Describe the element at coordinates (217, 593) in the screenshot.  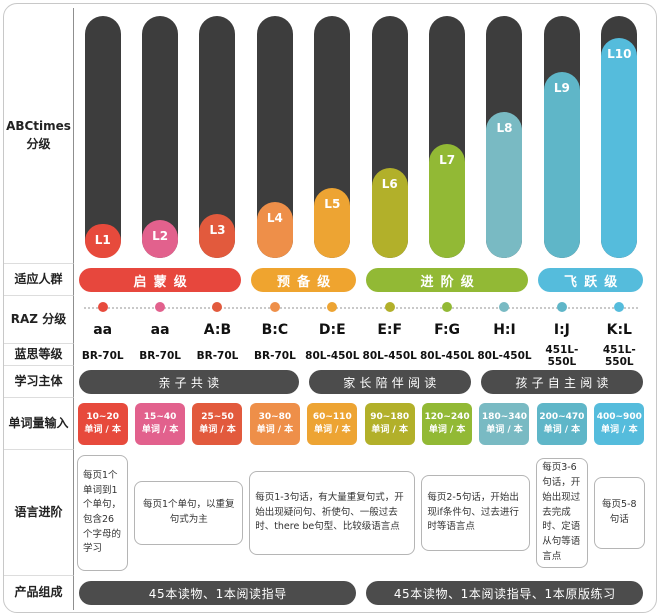
I see `product-pill-basic: 45本读物、1本阅读指导` at that location.